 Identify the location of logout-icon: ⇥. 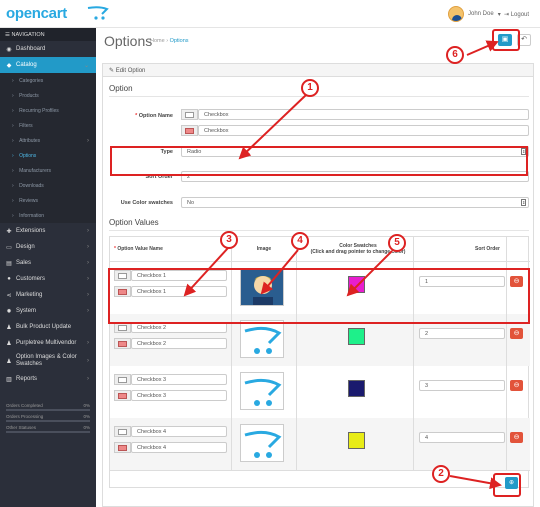
(507, 15).